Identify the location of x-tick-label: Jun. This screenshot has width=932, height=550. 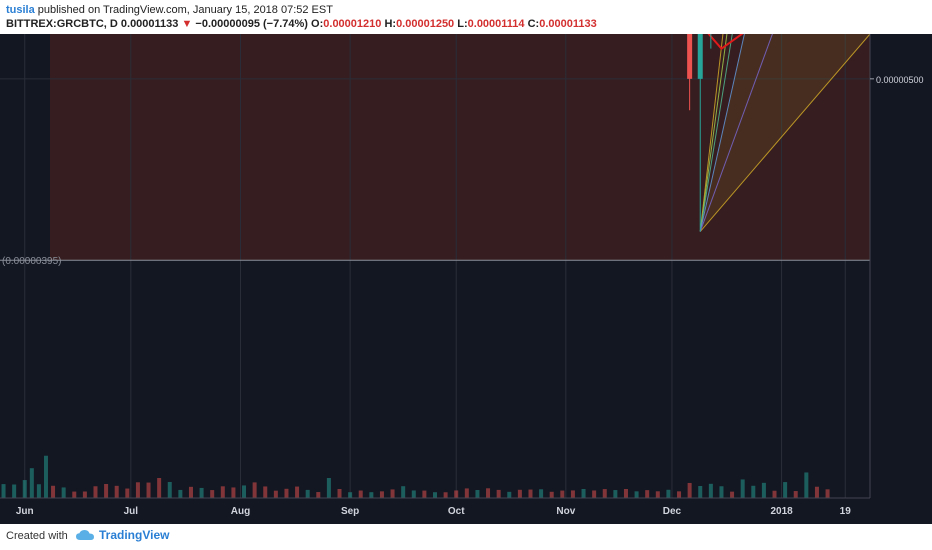
(25, 511).